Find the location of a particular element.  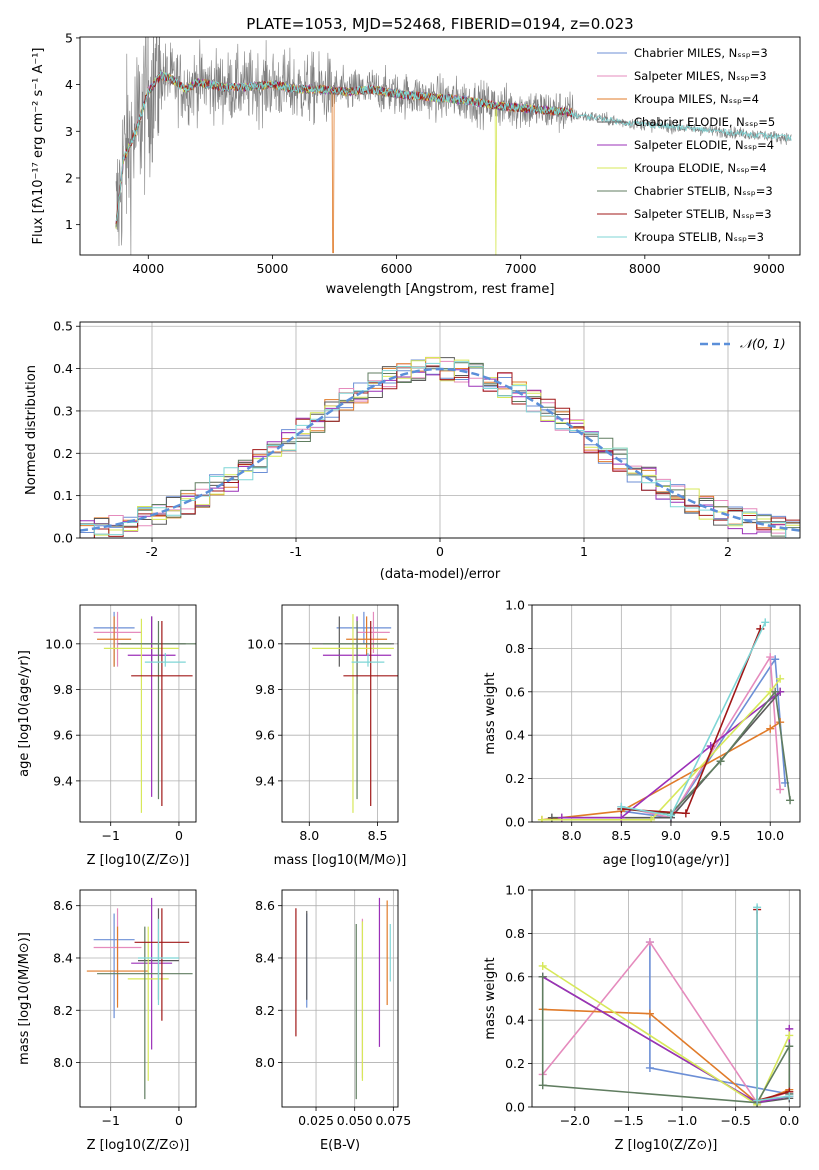

x-tick-label: −1 is located at coordinates (110, 835).